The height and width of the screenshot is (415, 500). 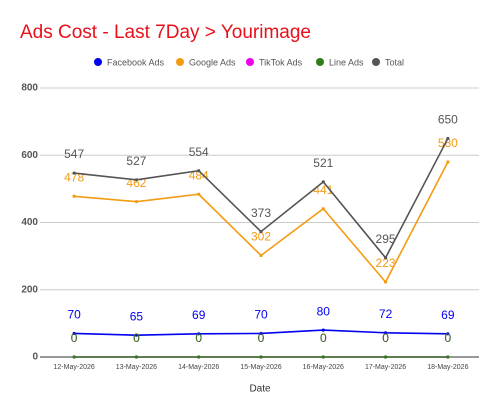 What do you see at coordinates (136, 62) in the screenshot?
I see `legend-label: Facebook Ads` at bounding box center [136, 62].